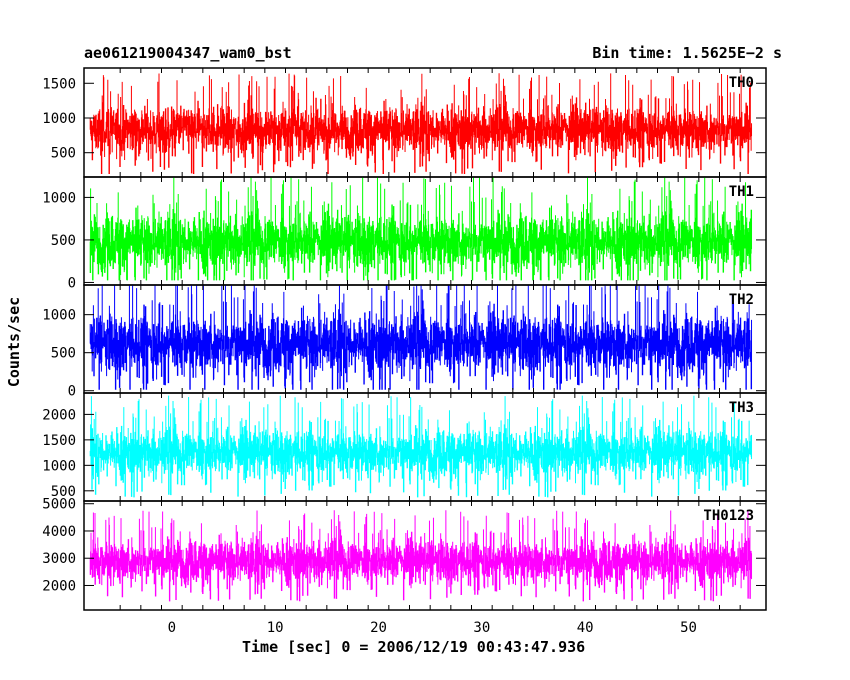 This screenshot has width=850, height=680. Describe the element at coordinates (378, 628) in the screenshot. I see `x-tick-label: 20` at that location.